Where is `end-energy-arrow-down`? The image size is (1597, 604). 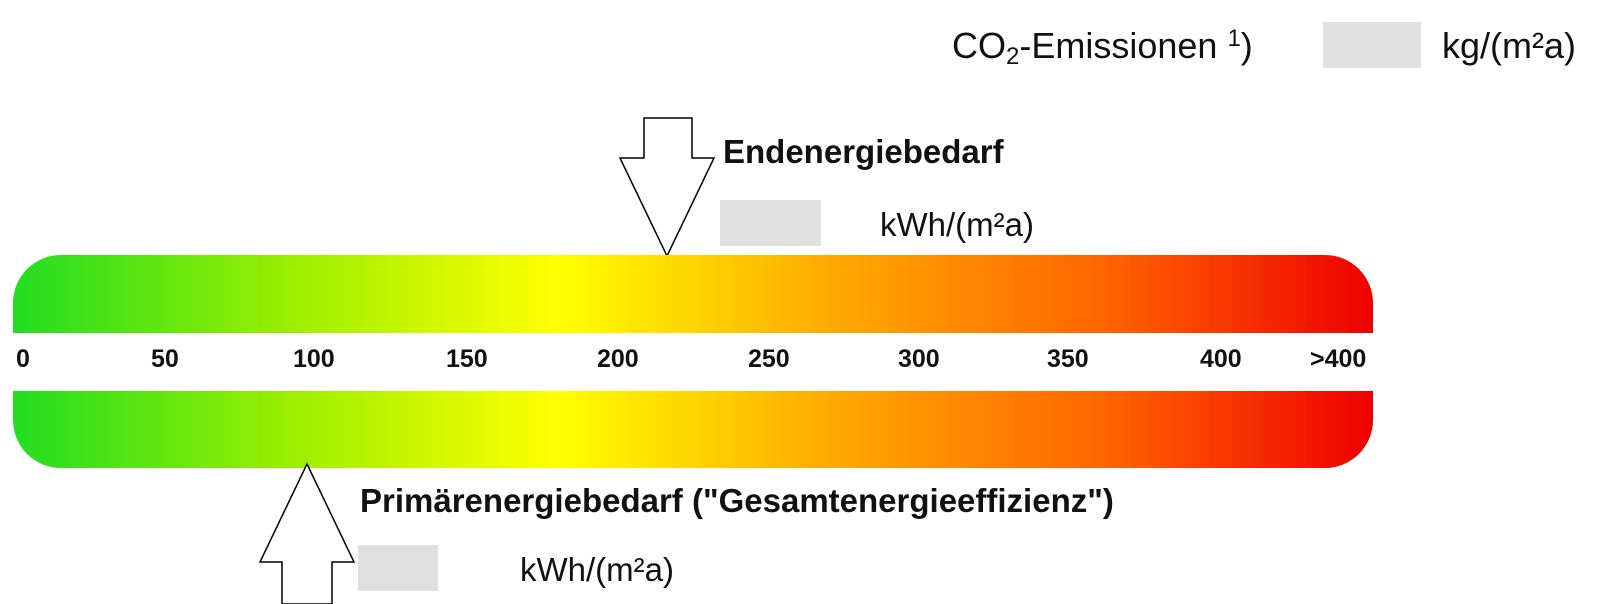
end-energy-arrow-down is located at coordinates (667, 187).